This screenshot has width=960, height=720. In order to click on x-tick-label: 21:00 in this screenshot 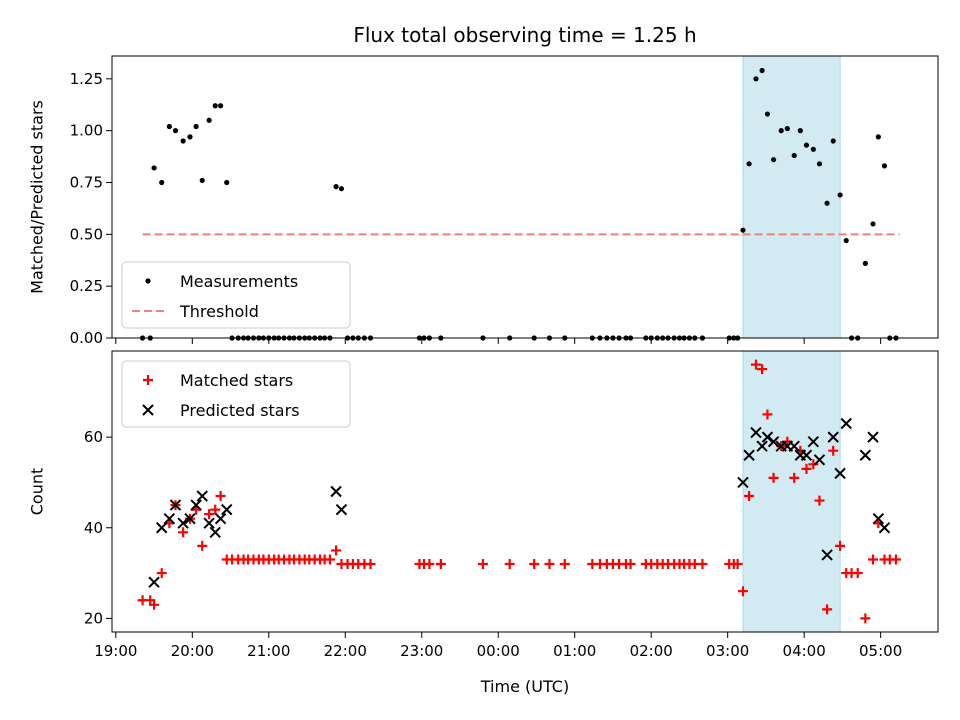, I will do `click(268, 651)`.